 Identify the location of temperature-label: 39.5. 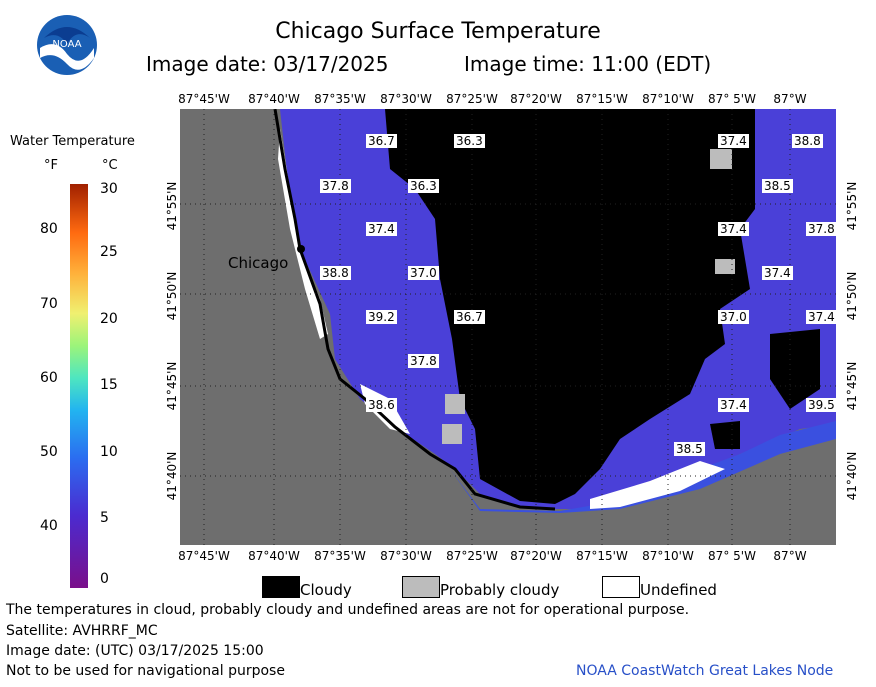
(821, 405).